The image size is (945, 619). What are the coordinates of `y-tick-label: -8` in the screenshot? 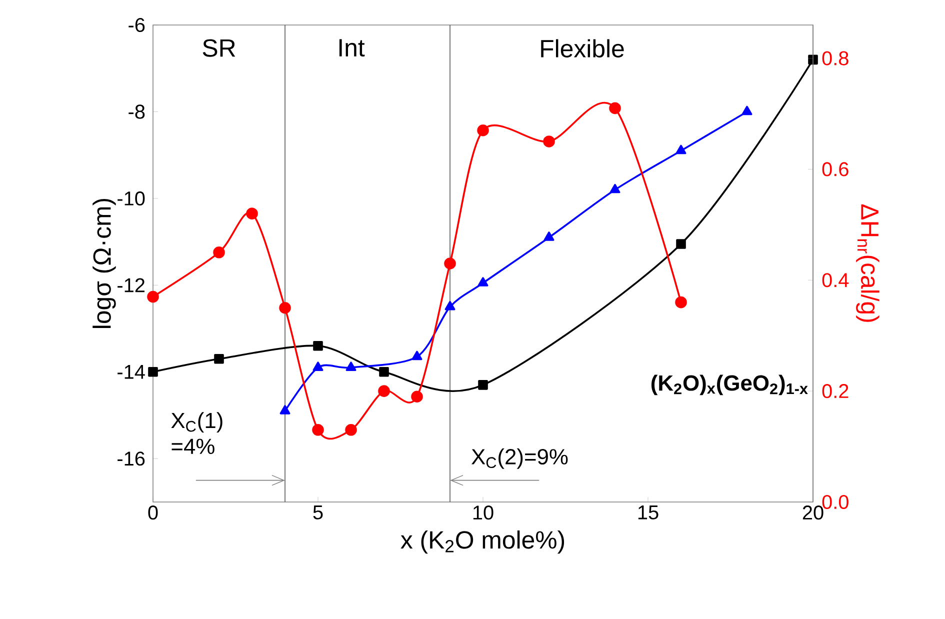 It's located at (136, 111).